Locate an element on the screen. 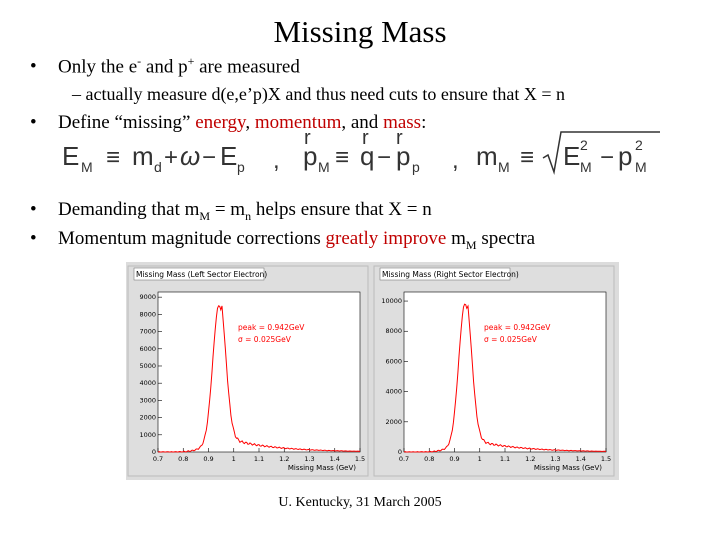 This screenshot has width=720, height=540. bullet-text: Momentum magnitude corrections is located at coordinates (192, 238).